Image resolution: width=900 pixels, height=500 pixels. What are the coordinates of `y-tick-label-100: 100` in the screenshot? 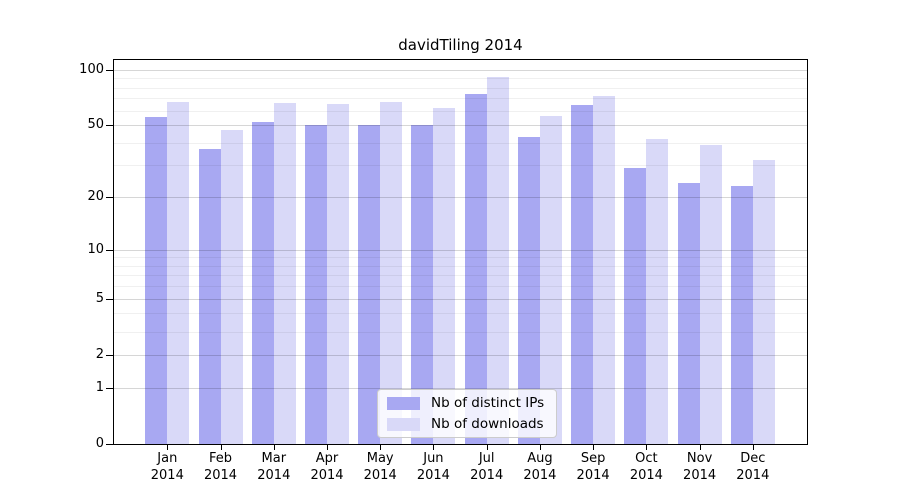 It's located at (91, 69).